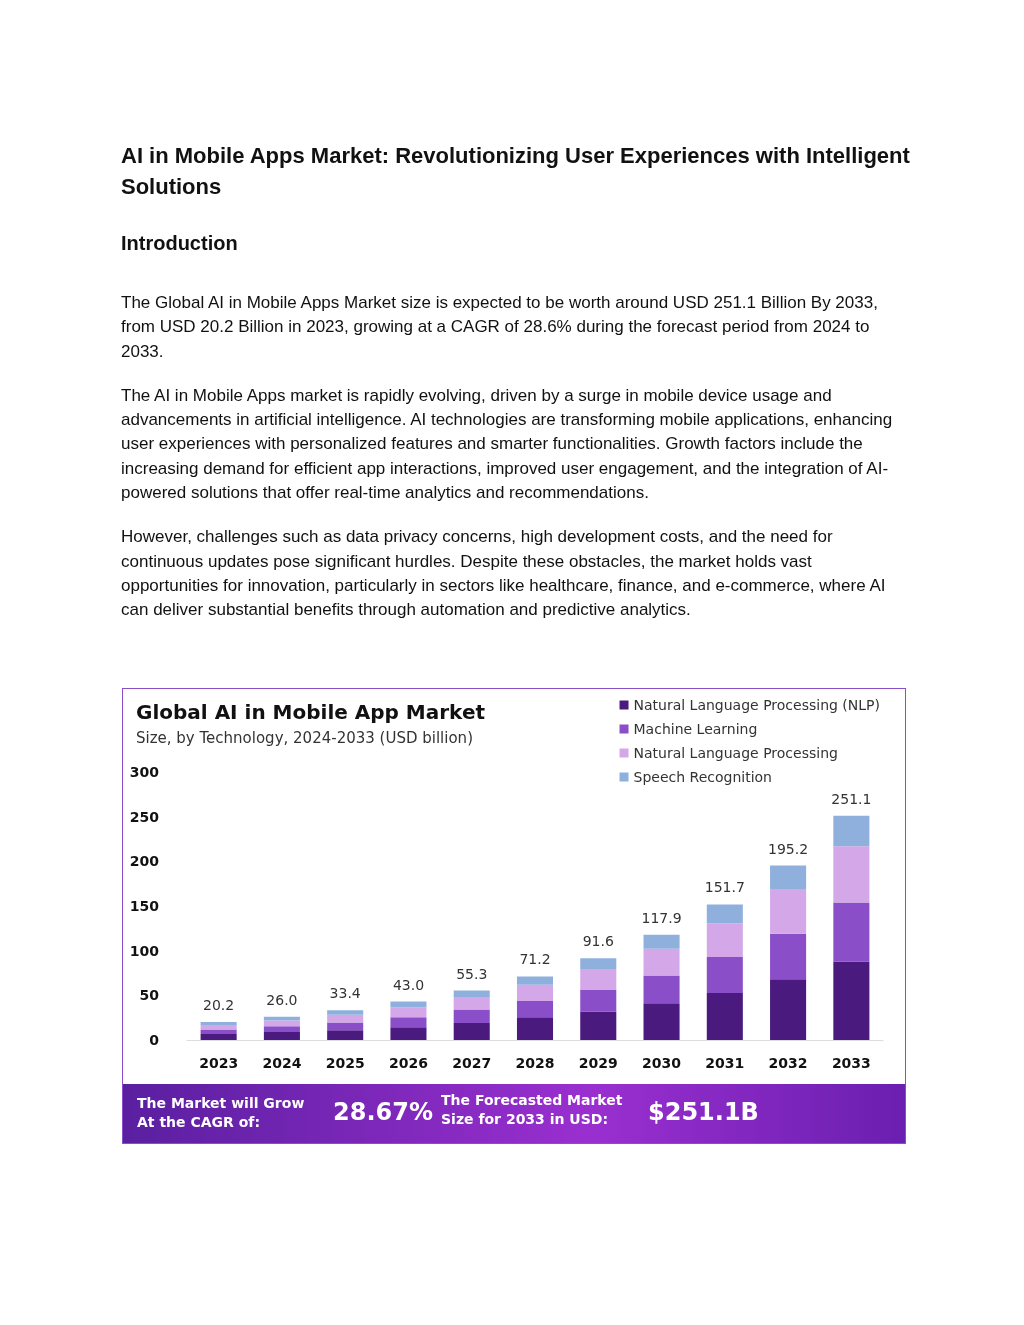 The image size is (1024, 1325). What do you see at coordinates (788, 1063) in the screenshot?
I see `x-tick-label: 2032` at bounding box center [788, 1063].